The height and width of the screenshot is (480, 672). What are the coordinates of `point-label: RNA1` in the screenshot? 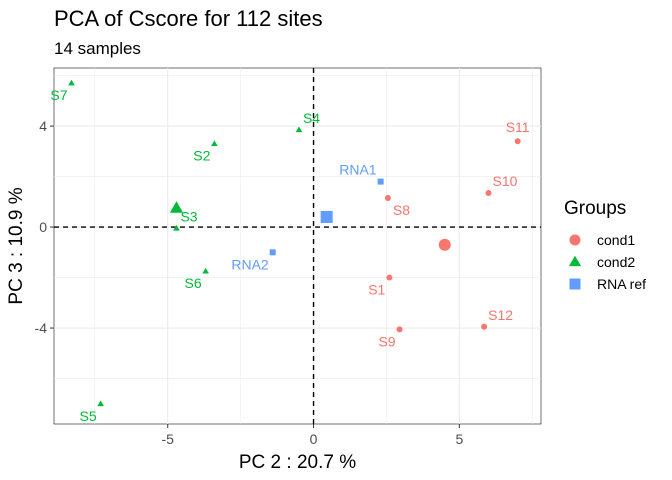 It's located at (358, 170).